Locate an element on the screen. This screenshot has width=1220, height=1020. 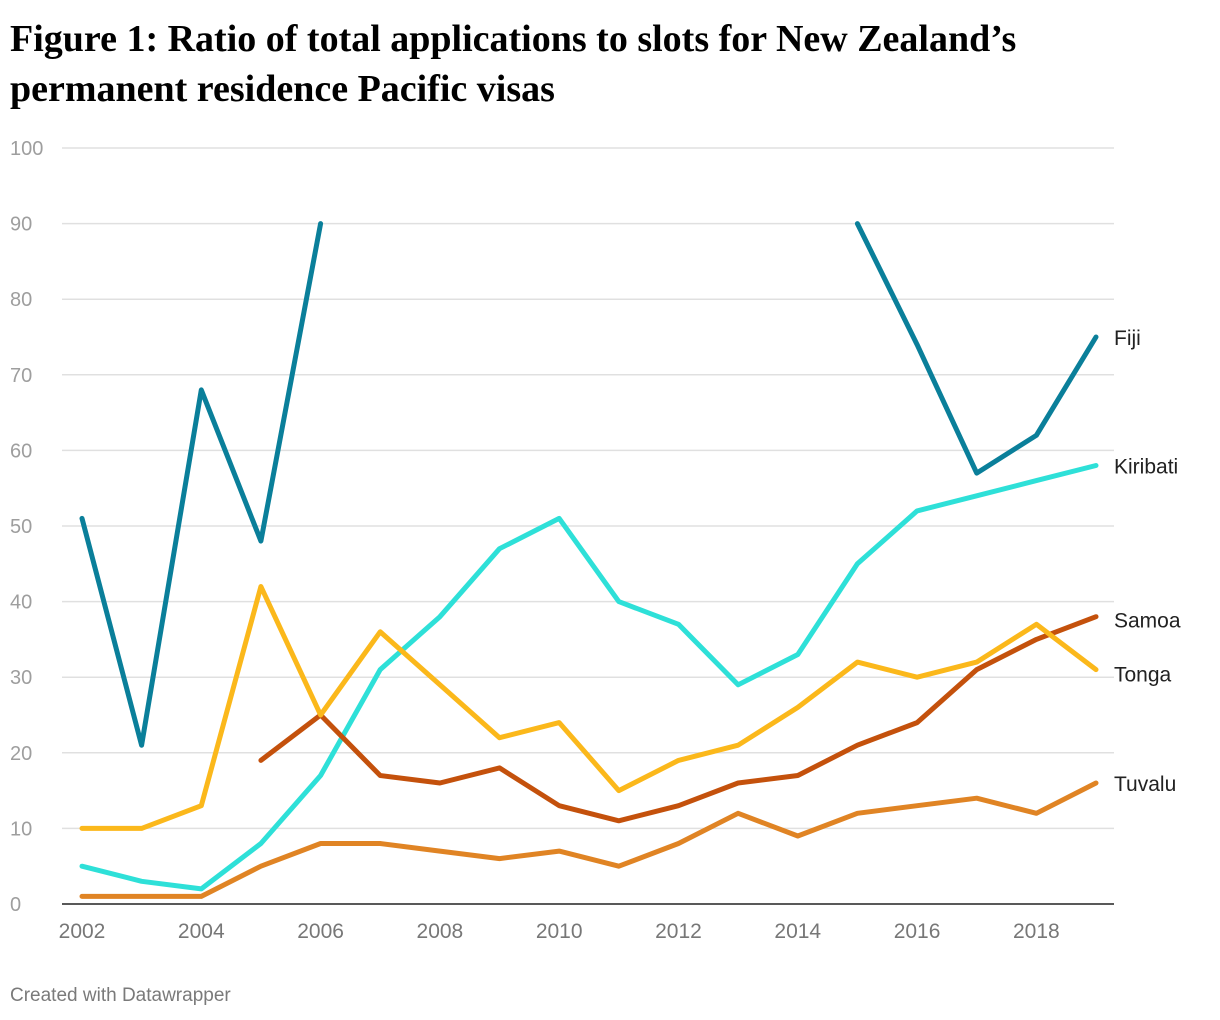
series-label-tuvalu: Tuvalu is located at coordinates (1145, 784).